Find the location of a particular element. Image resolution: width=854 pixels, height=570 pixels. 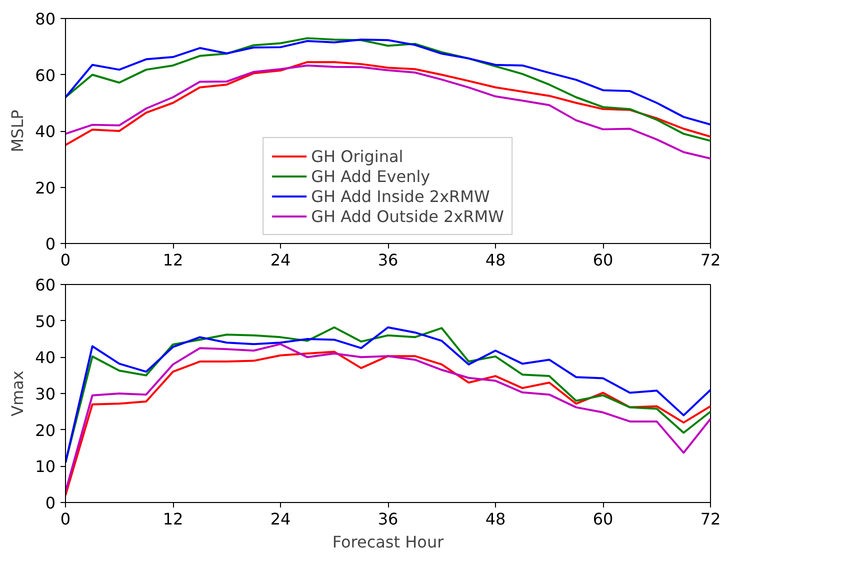

y-tick-label: 30 is located at coordinates (45, 394).